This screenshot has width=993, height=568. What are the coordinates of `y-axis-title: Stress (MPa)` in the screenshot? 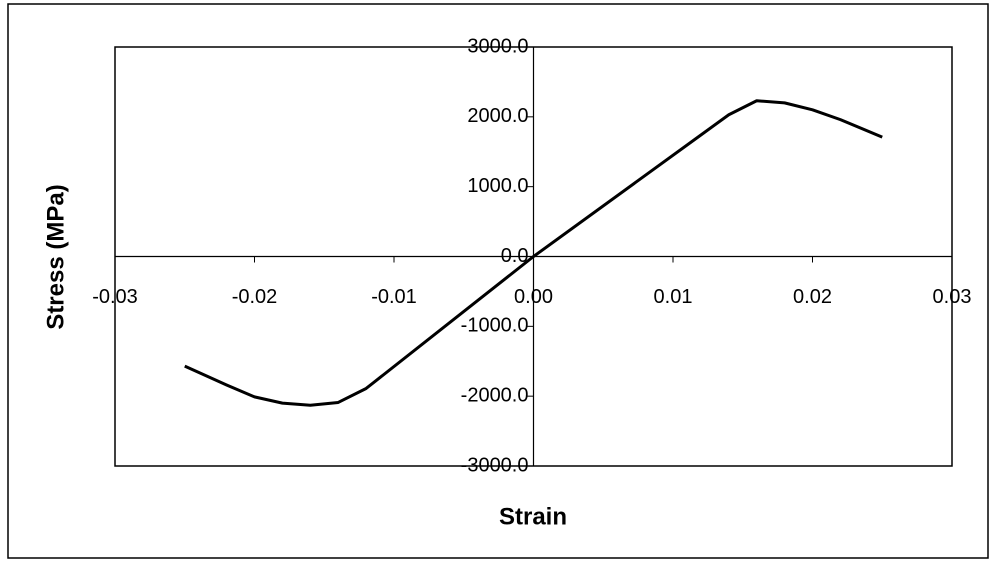 It's located at (55, 256).